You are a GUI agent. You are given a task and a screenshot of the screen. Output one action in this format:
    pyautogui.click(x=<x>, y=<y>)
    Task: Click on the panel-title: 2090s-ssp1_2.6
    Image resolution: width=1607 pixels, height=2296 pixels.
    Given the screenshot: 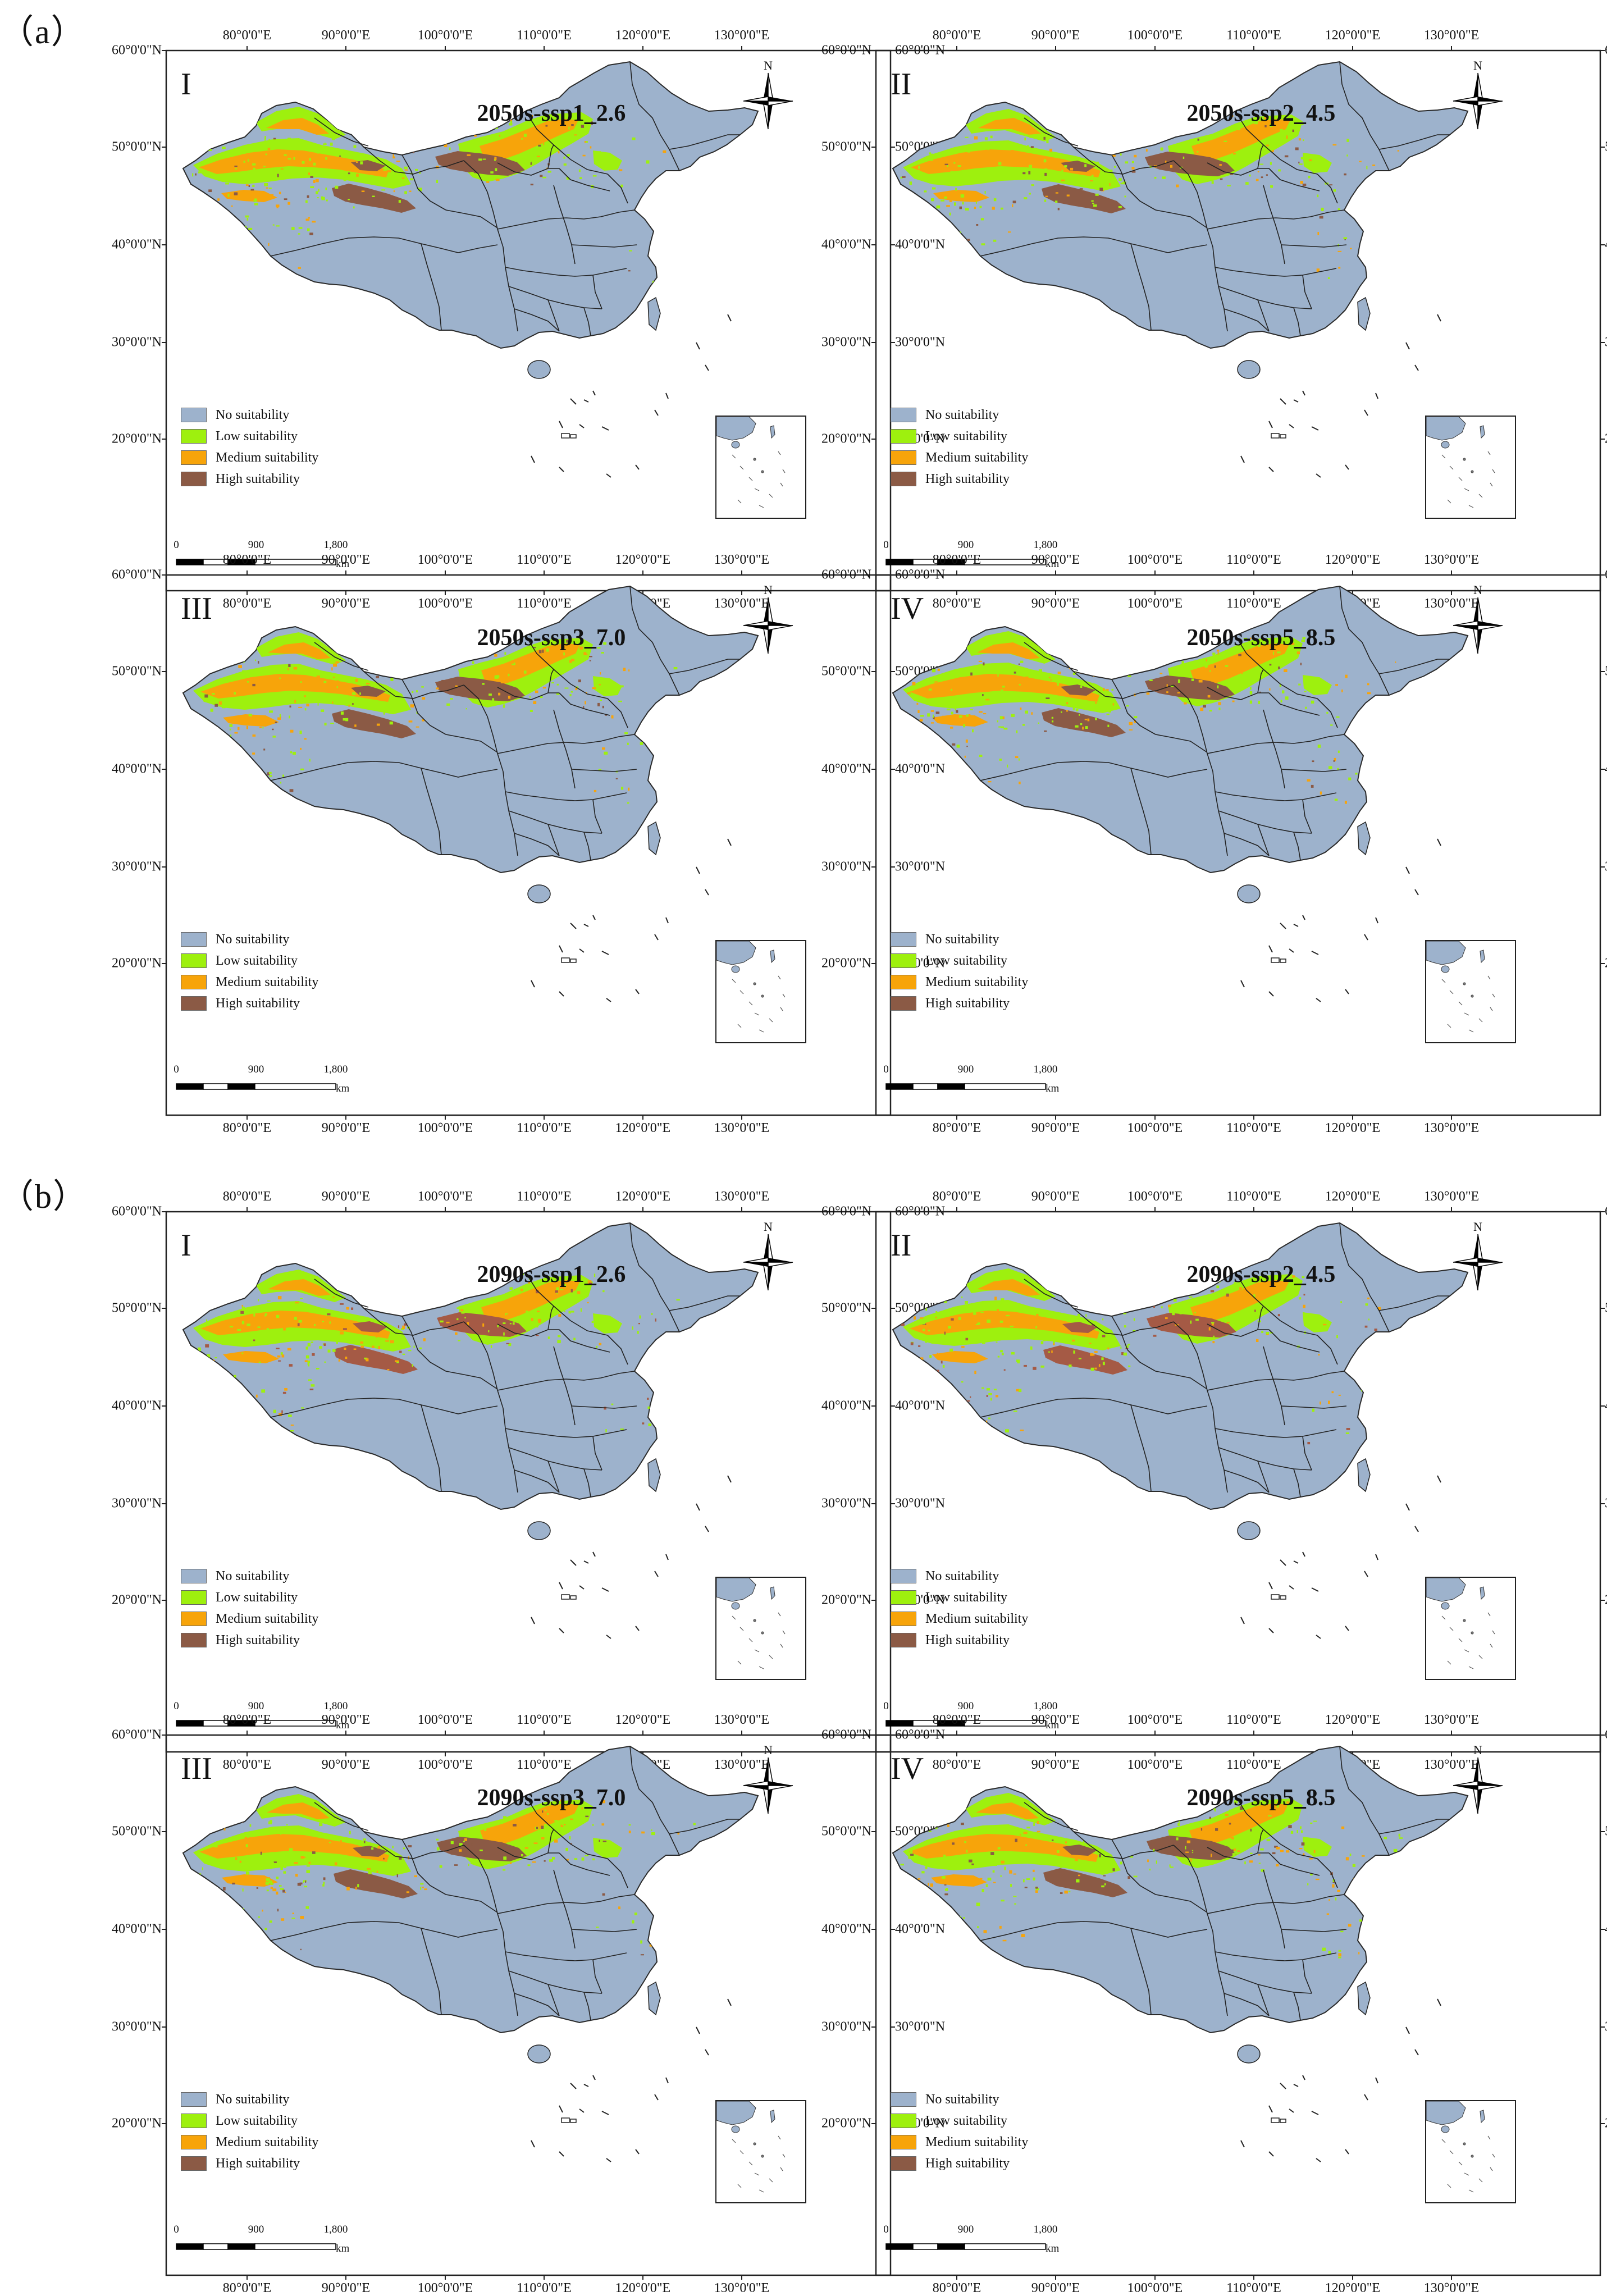 What is the action you would take?
    pyautogui.click(x=551, y=1275)
    